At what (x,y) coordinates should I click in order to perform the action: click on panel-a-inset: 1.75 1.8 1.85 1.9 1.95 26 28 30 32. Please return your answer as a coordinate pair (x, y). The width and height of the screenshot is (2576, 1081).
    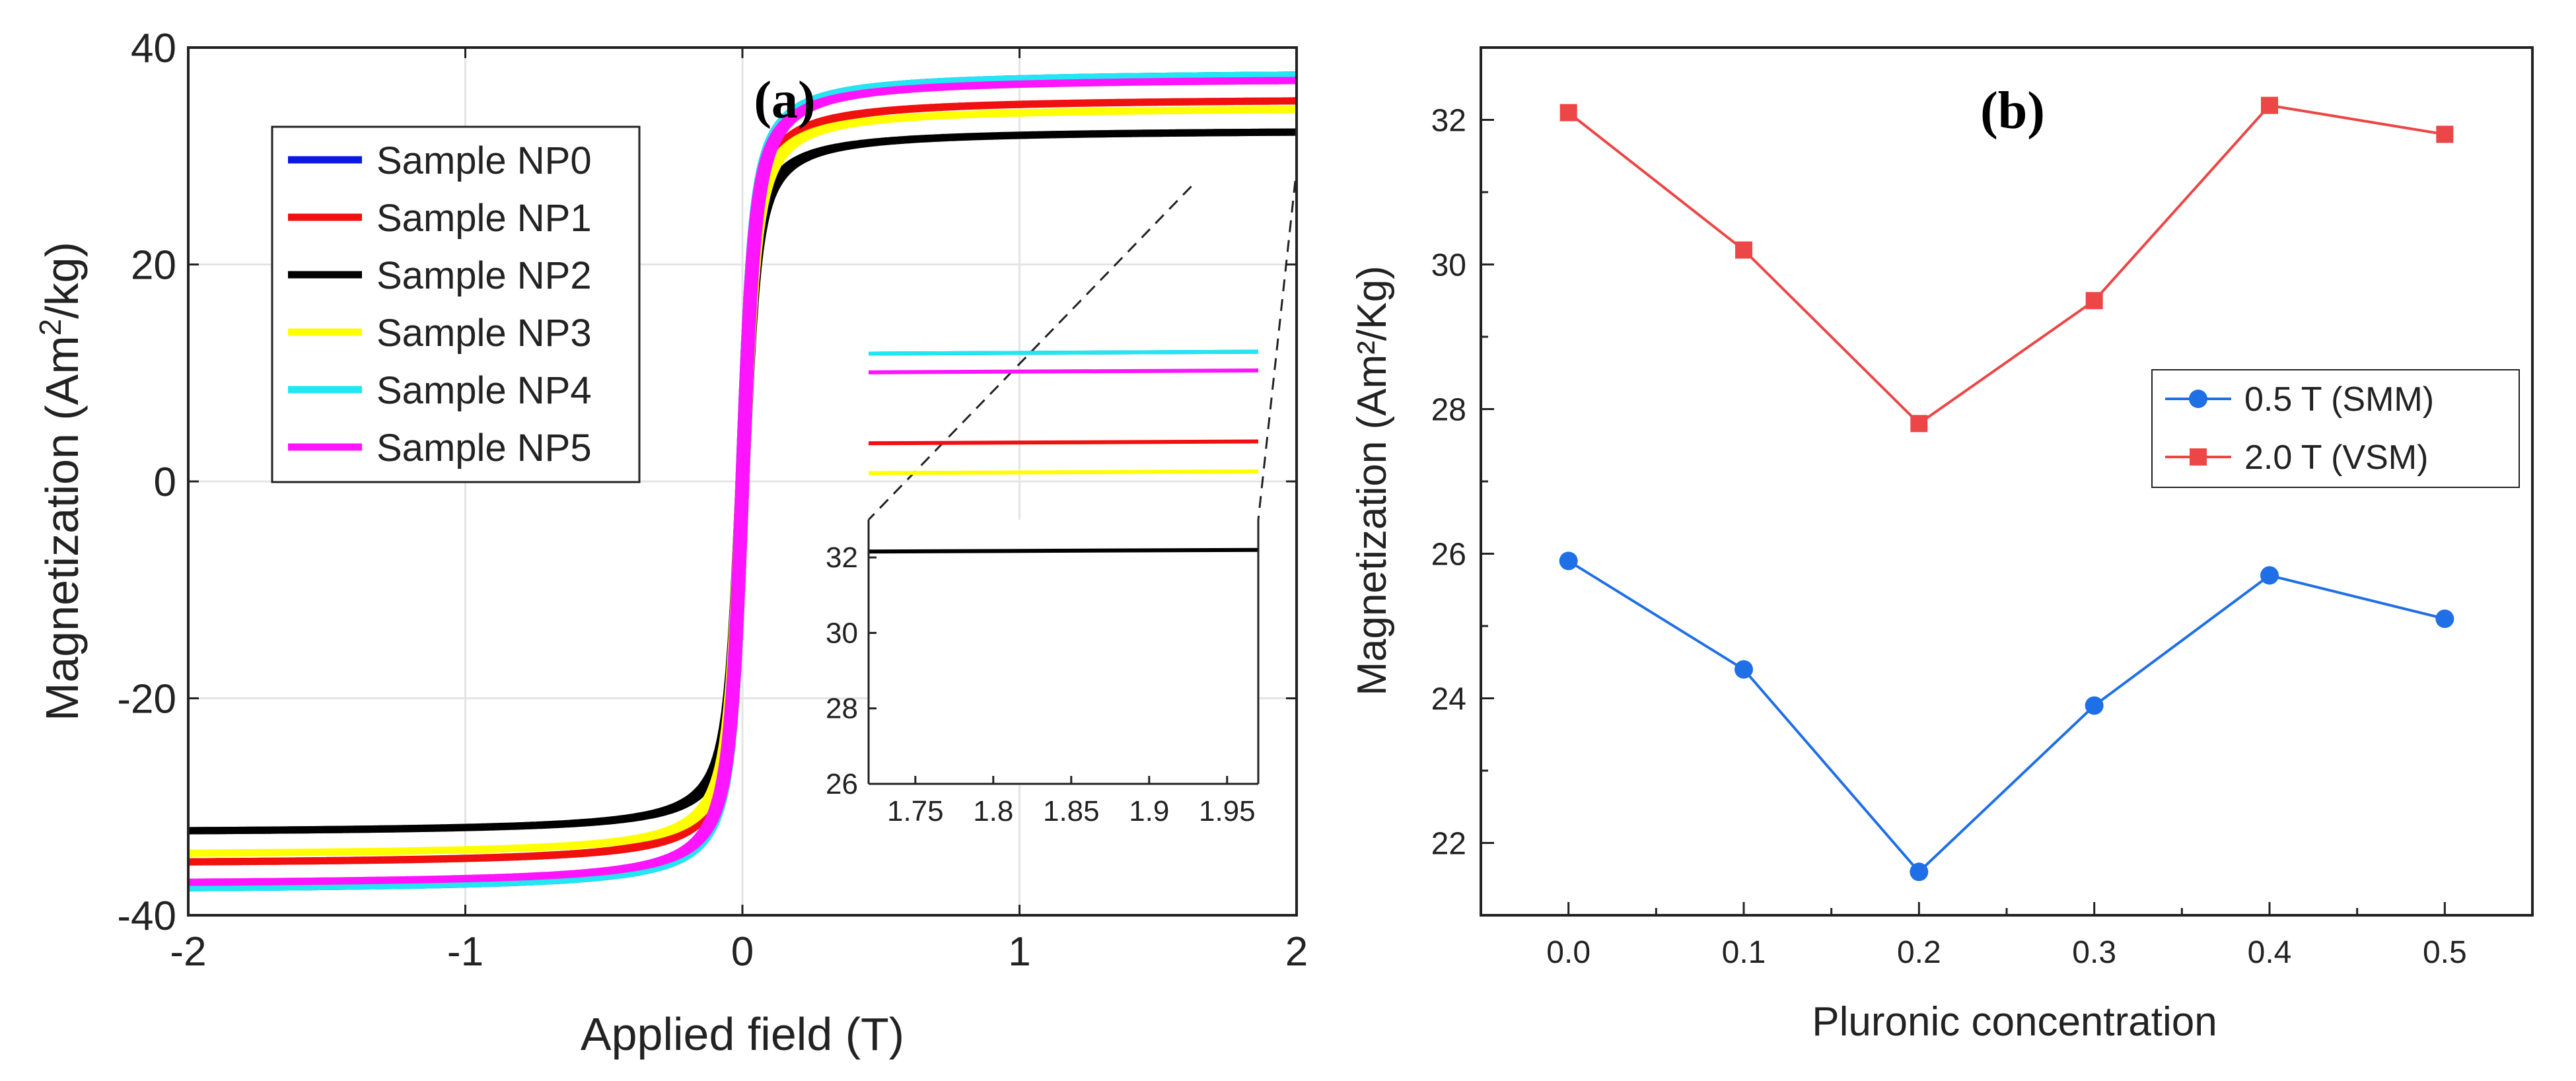
    Looking at the image, I should click on (1043, 588).